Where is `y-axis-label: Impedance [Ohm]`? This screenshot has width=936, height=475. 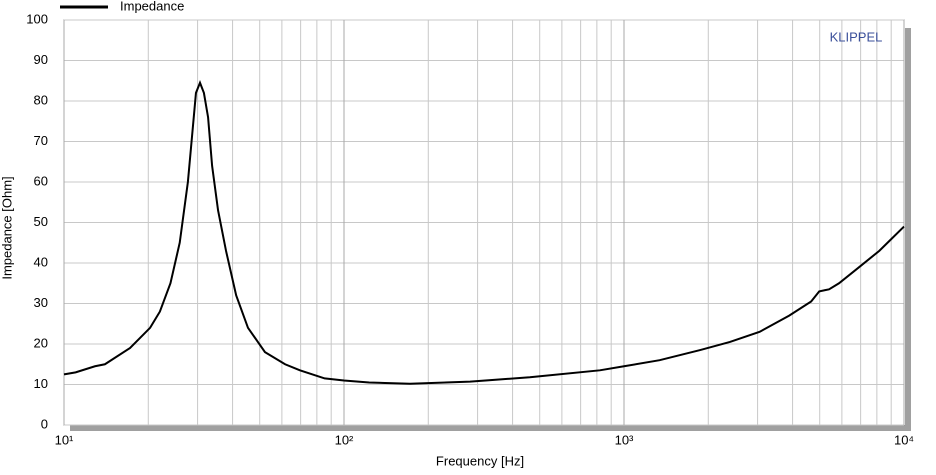
y-axis-label: Impedance [Ohm] is located at coordinates (7, 227).